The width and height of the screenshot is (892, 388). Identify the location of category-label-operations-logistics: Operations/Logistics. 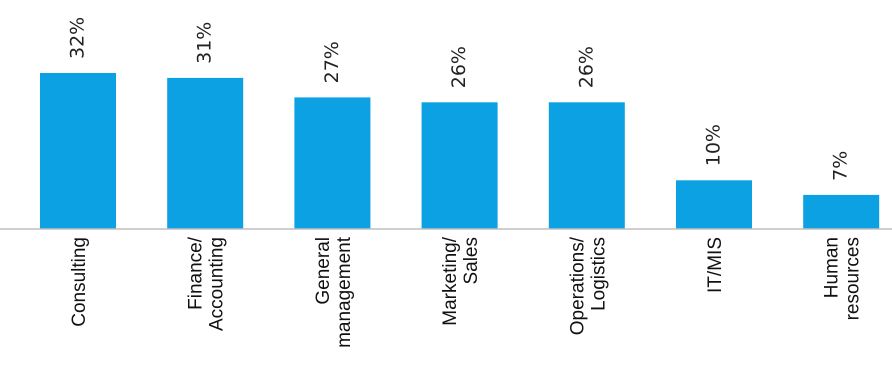
(588, 285).